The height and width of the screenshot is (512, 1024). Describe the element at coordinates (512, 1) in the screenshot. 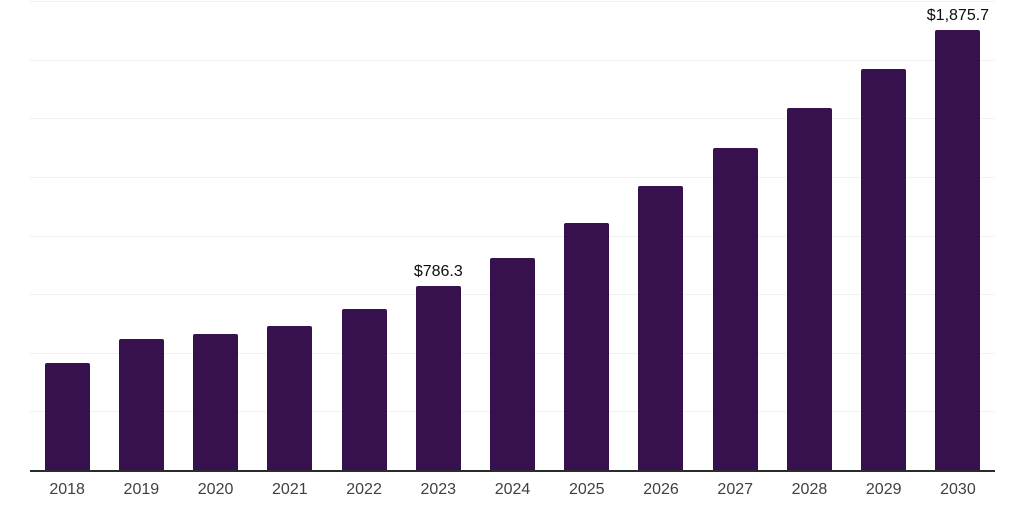

I see `gridline-2000` at that location.